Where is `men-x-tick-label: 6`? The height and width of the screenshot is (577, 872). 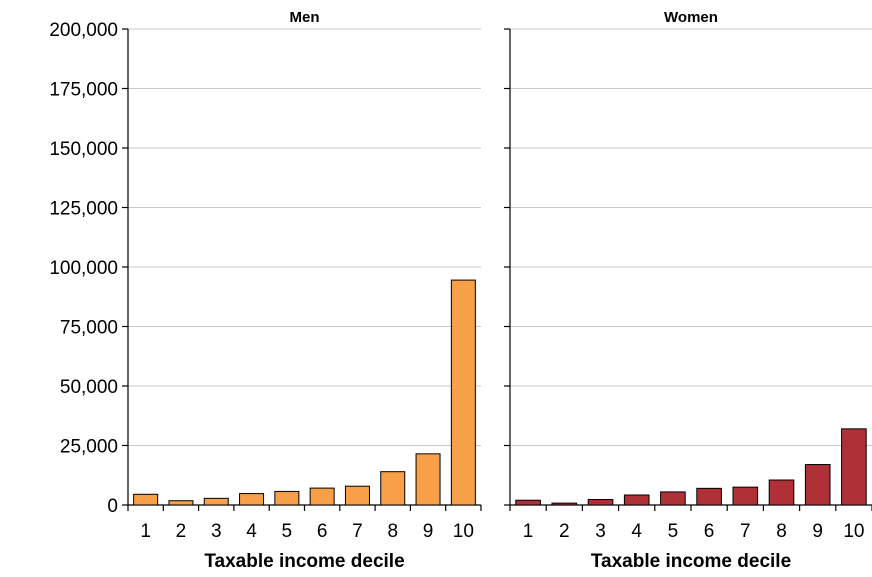 men-x-tick-label: 6 is located at coordinates (322, 531).